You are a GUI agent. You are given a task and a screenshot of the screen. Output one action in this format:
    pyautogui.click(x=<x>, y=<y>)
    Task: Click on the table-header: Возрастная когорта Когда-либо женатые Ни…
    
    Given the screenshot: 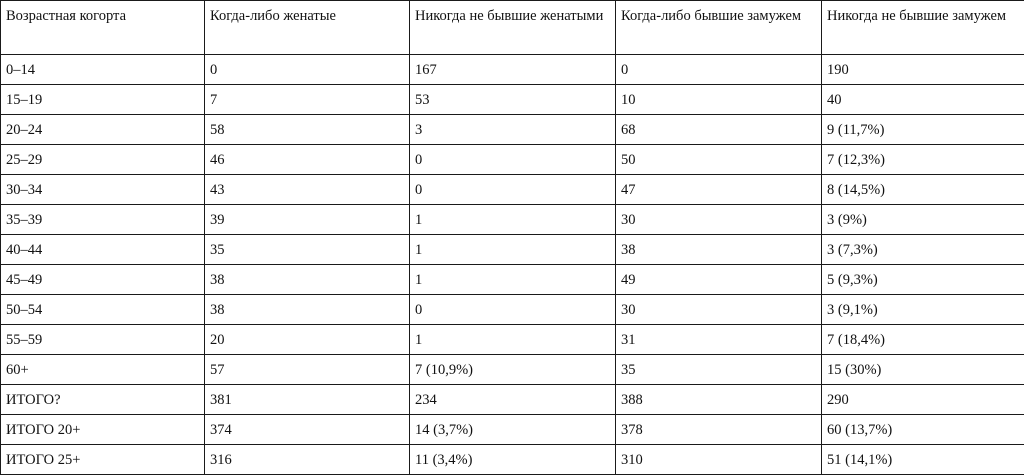 What is the action you would take?
    pyautogui.click(x=512, y=28)
    